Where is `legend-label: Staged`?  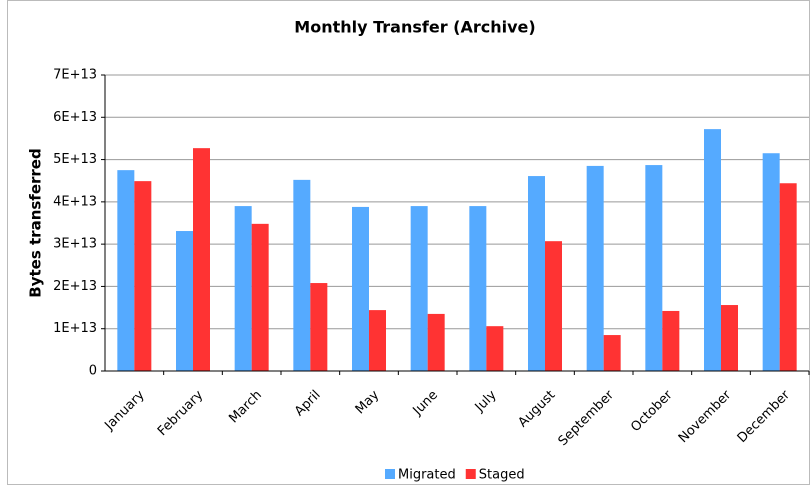
legend-label: Staged is located at coordinates (502, 475).